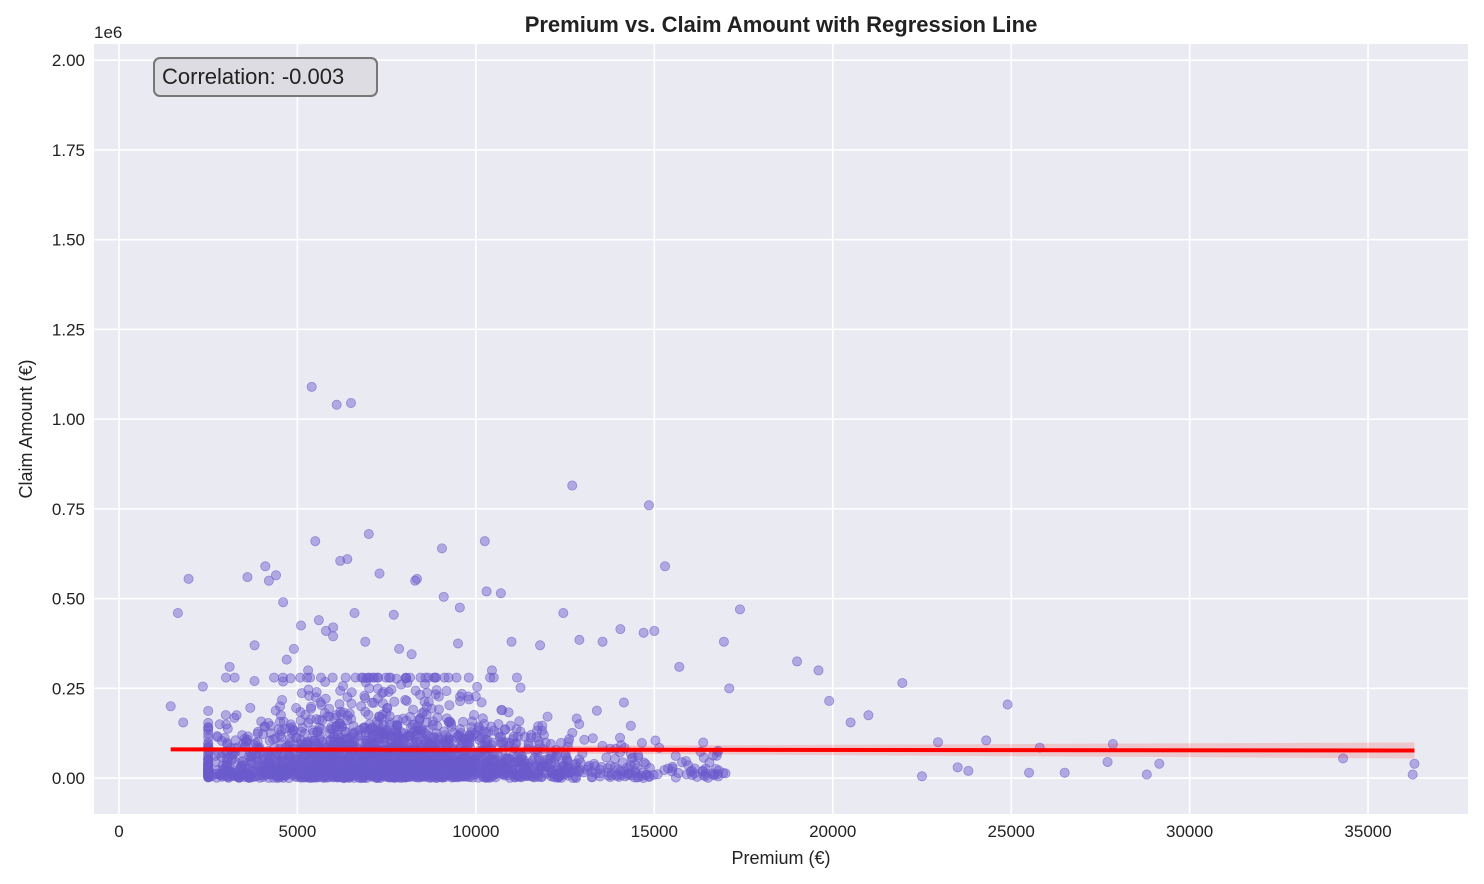 This screenshot has height=884, width=1484. Describe the element at coordinates (68, 240) in the screenshot. I see `y-tick-label: 1.50` at that location.